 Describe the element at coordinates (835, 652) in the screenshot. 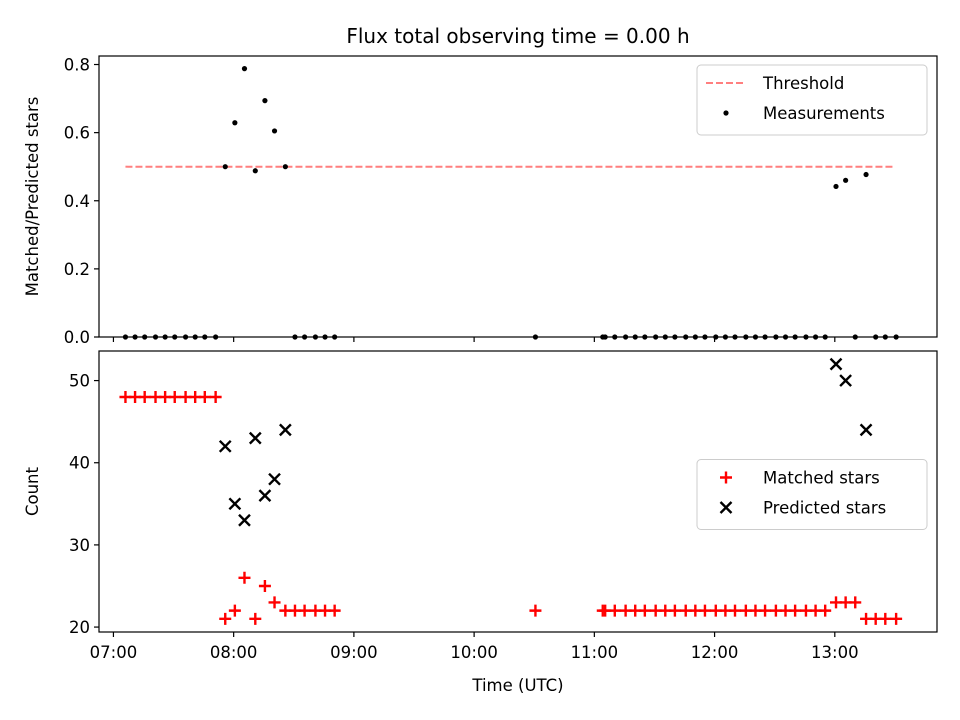

I see `x-tick-label: 13:00` at that location.